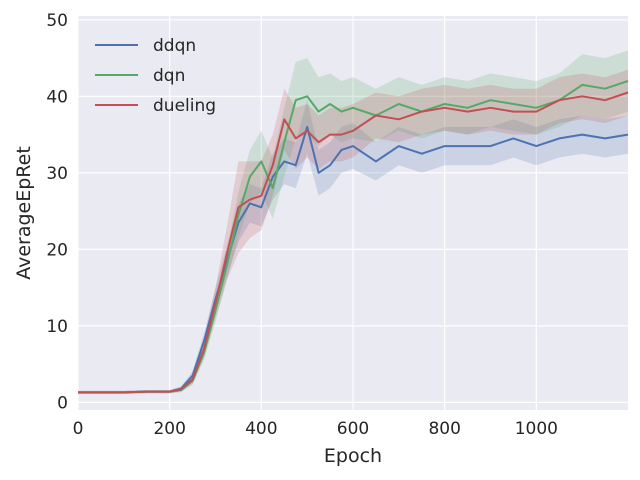 The image size is (640, 480). What do you see at coordinates (444, 429) in the screenshot?
I see `x-tick-label: 800` at bounding box center [444, 429].